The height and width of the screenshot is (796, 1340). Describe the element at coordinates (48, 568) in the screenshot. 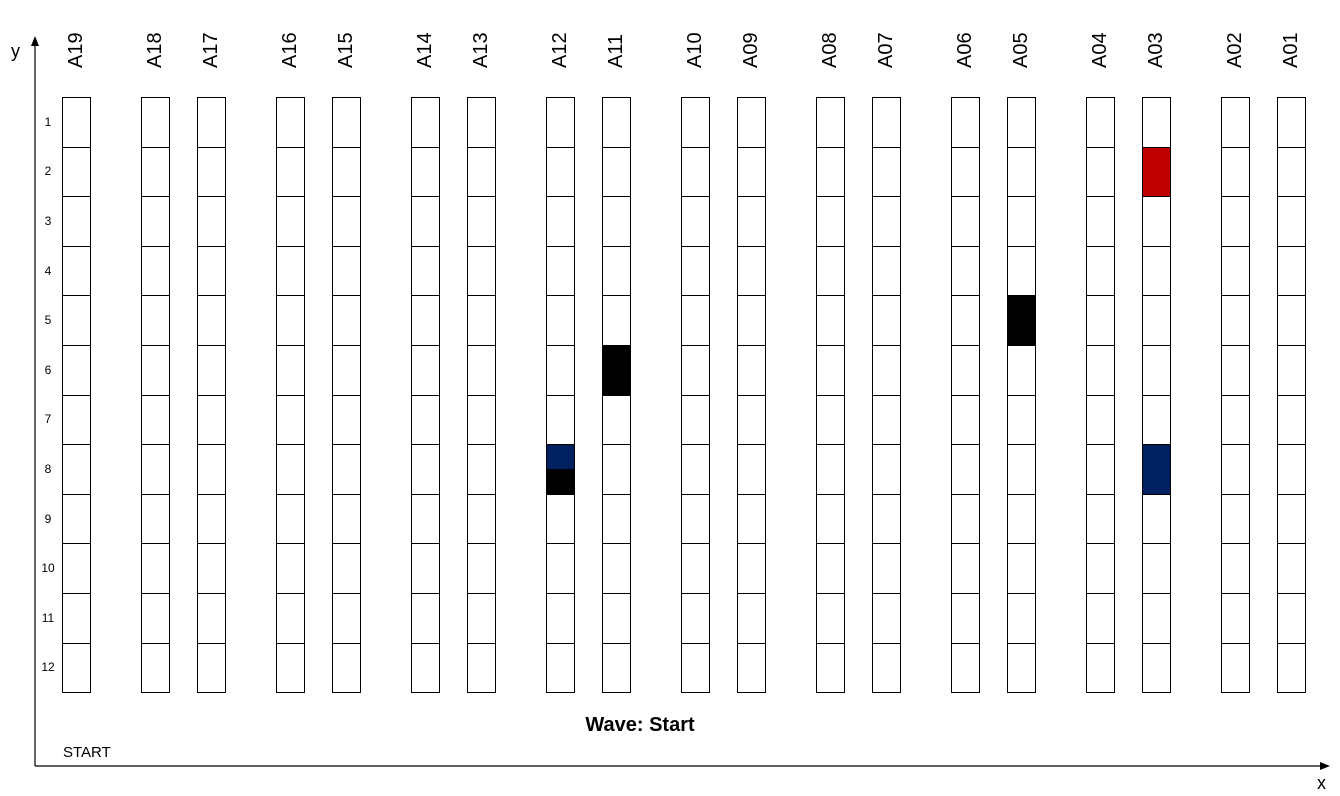

I see `row-label-10: 10` at that location.